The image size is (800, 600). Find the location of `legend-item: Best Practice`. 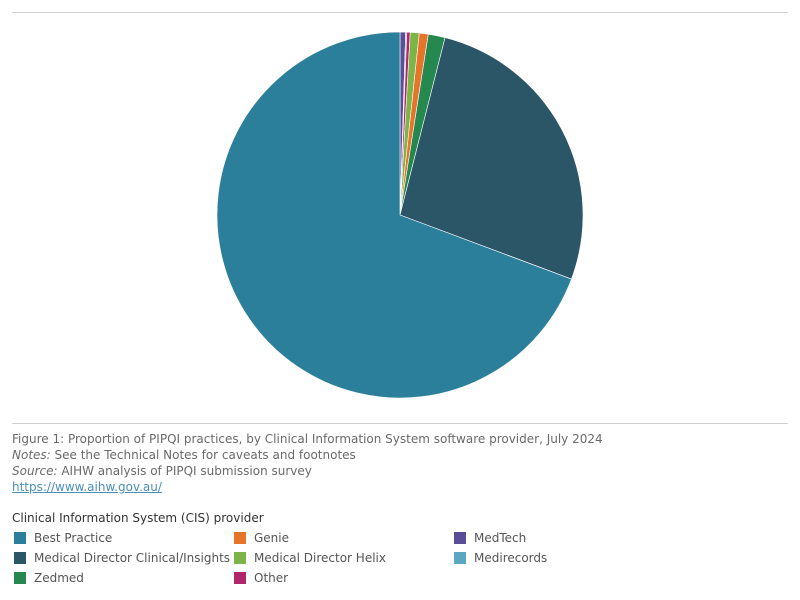

legend-item: Best Practice is located at coordinates (122, 538).